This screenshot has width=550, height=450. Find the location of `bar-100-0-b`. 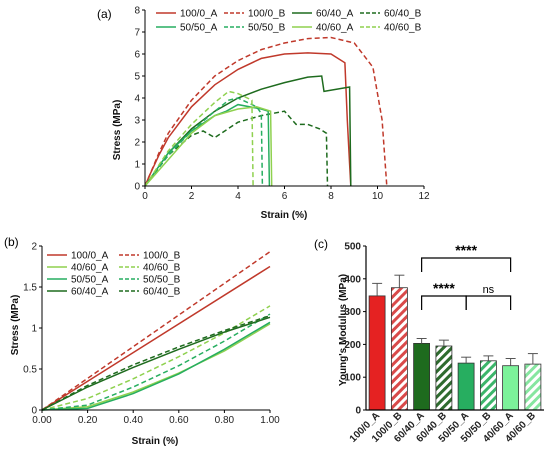

bar-100-0-b is located at coordinates (399, 349).